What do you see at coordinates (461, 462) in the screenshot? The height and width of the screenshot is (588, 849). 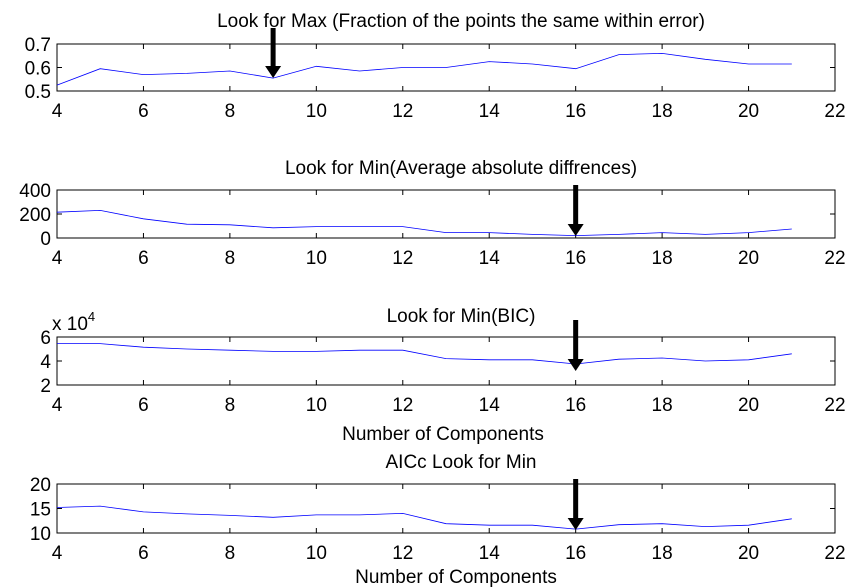 I see `chart-title: AICc Look for Min` at bounding box center [461, 462].